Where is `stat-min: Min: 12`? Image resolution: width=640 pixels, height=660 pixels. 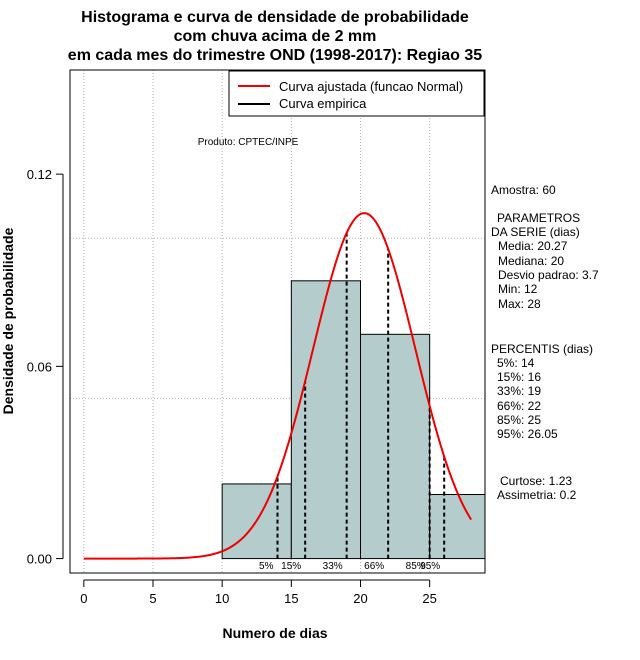 stat-min: Min: 12 is located at coordinates (518, 289).